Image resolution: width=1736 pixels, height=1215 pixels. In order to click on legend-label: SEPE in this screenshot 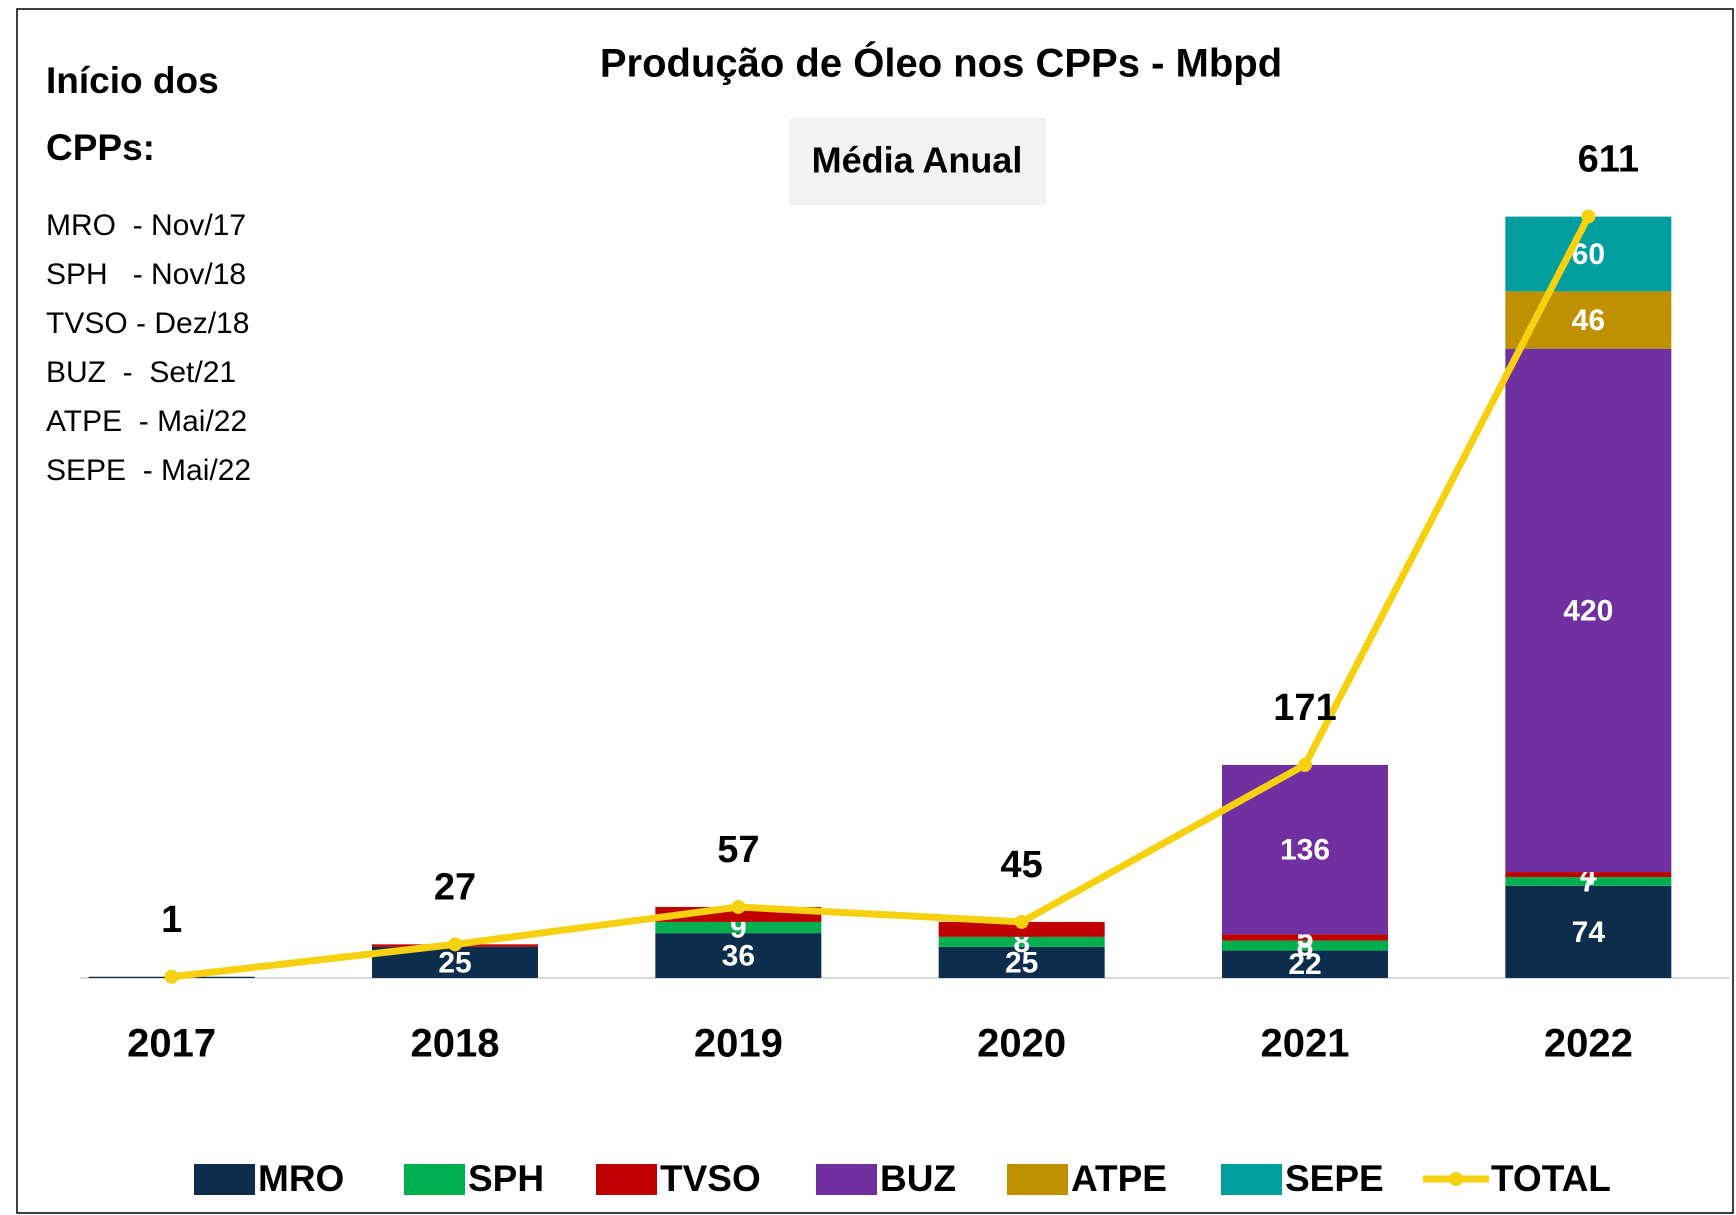, I will do `click(1334, 1178)`.